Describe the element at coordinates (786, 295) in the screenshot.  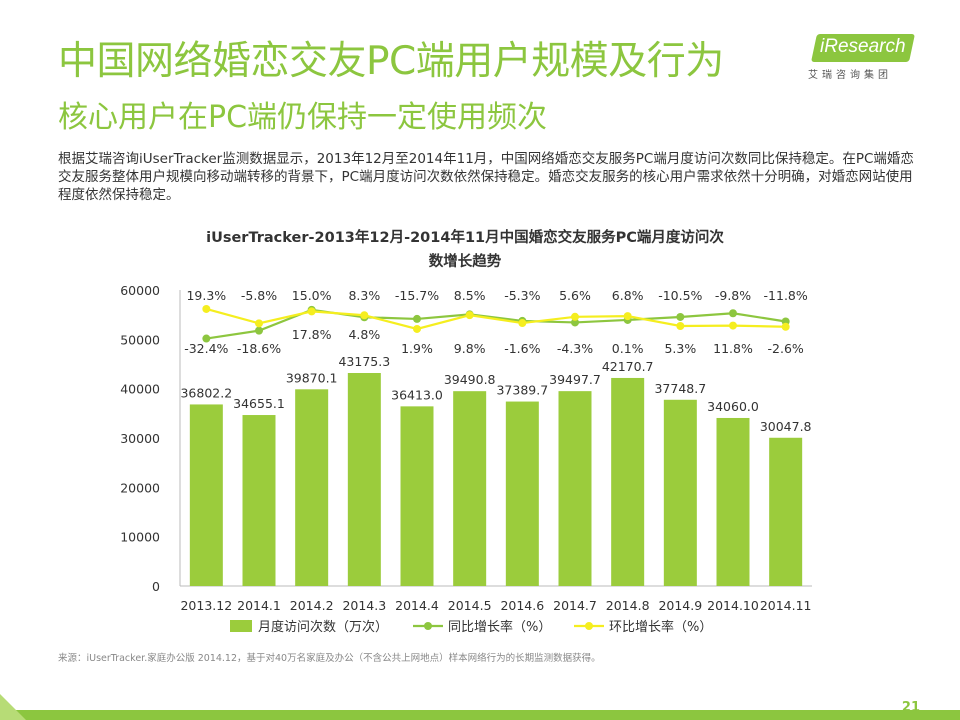
I see `mom-value-label: -11.8%` at that location.